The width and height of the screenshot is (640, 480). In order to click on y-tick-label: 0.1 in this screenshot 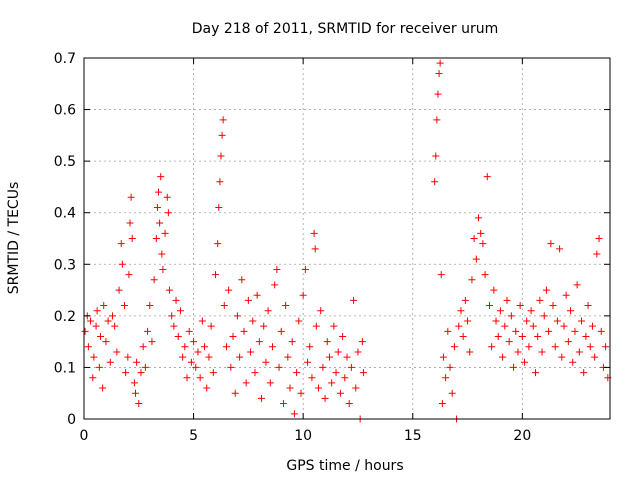, I will do `click(65, 368)`.